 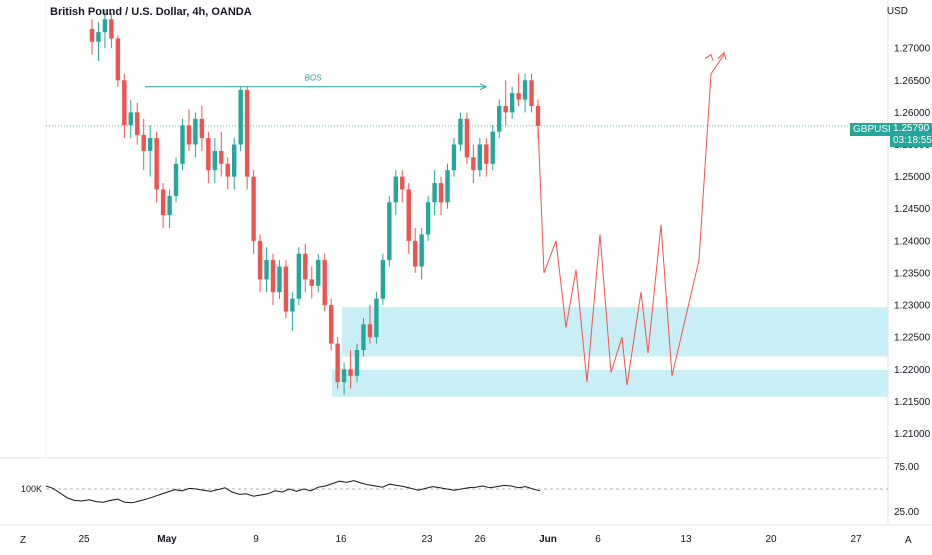 I want to click on rsi-tick-lower: 25.00, so click(x=906, y=512).